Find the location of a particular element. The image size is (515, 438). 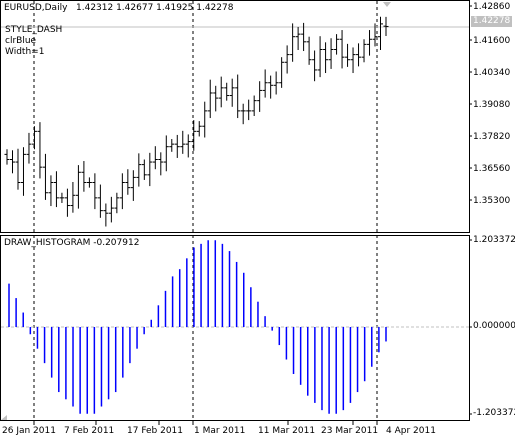

symbol-label: EURUSD,Daily is located at coordinates (36, 8).